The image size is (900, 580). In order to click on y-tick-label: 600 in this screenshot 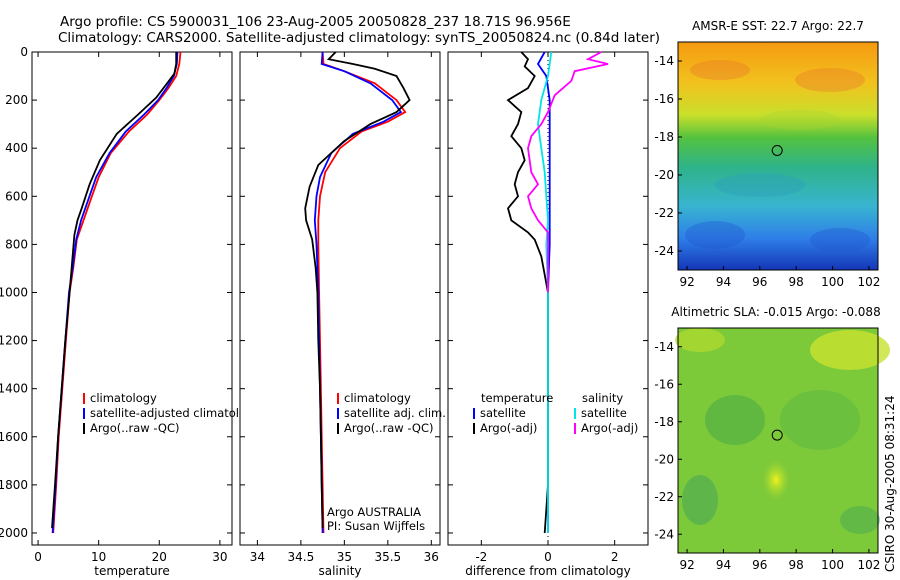, I will do `click(16, 196)`.